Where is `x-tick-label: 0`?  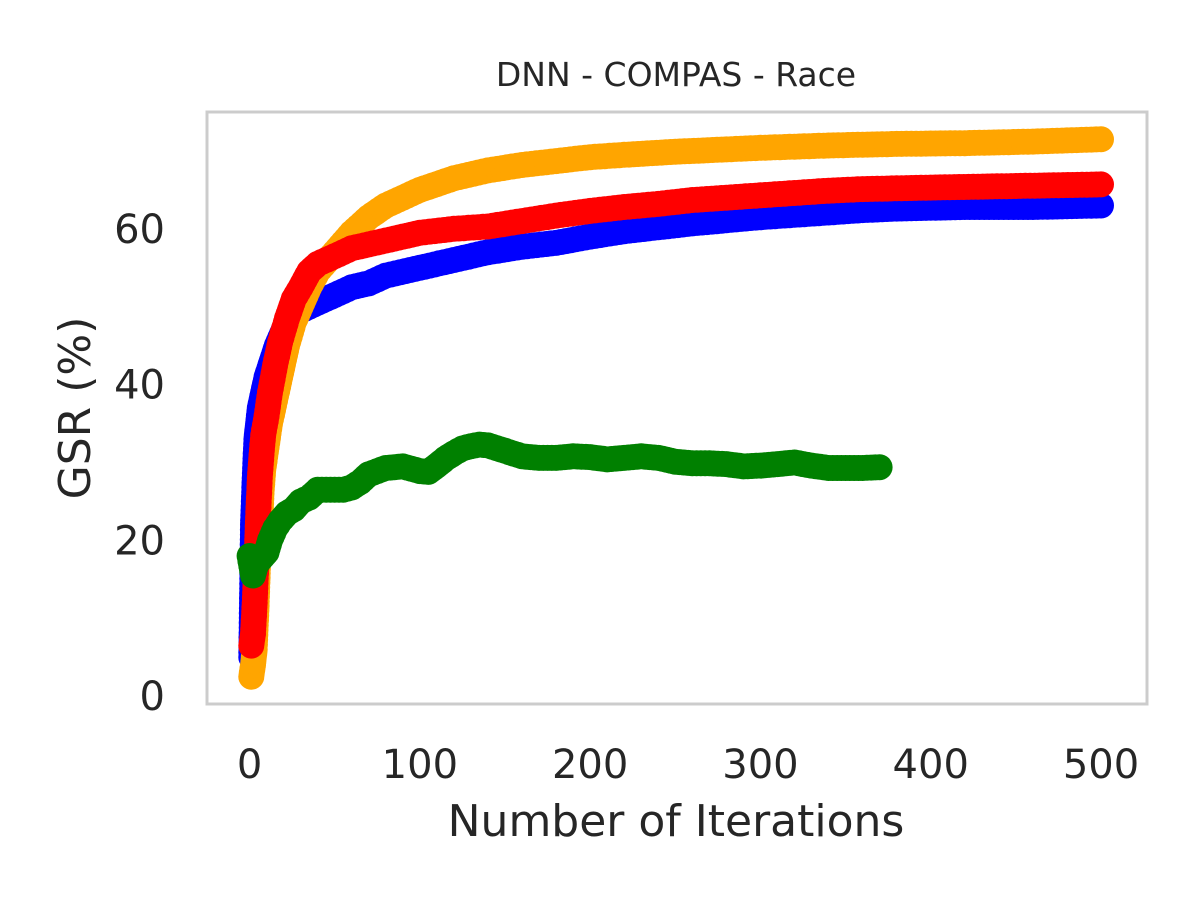 x-tick-label: 0 is located at coordinates (249, 765).